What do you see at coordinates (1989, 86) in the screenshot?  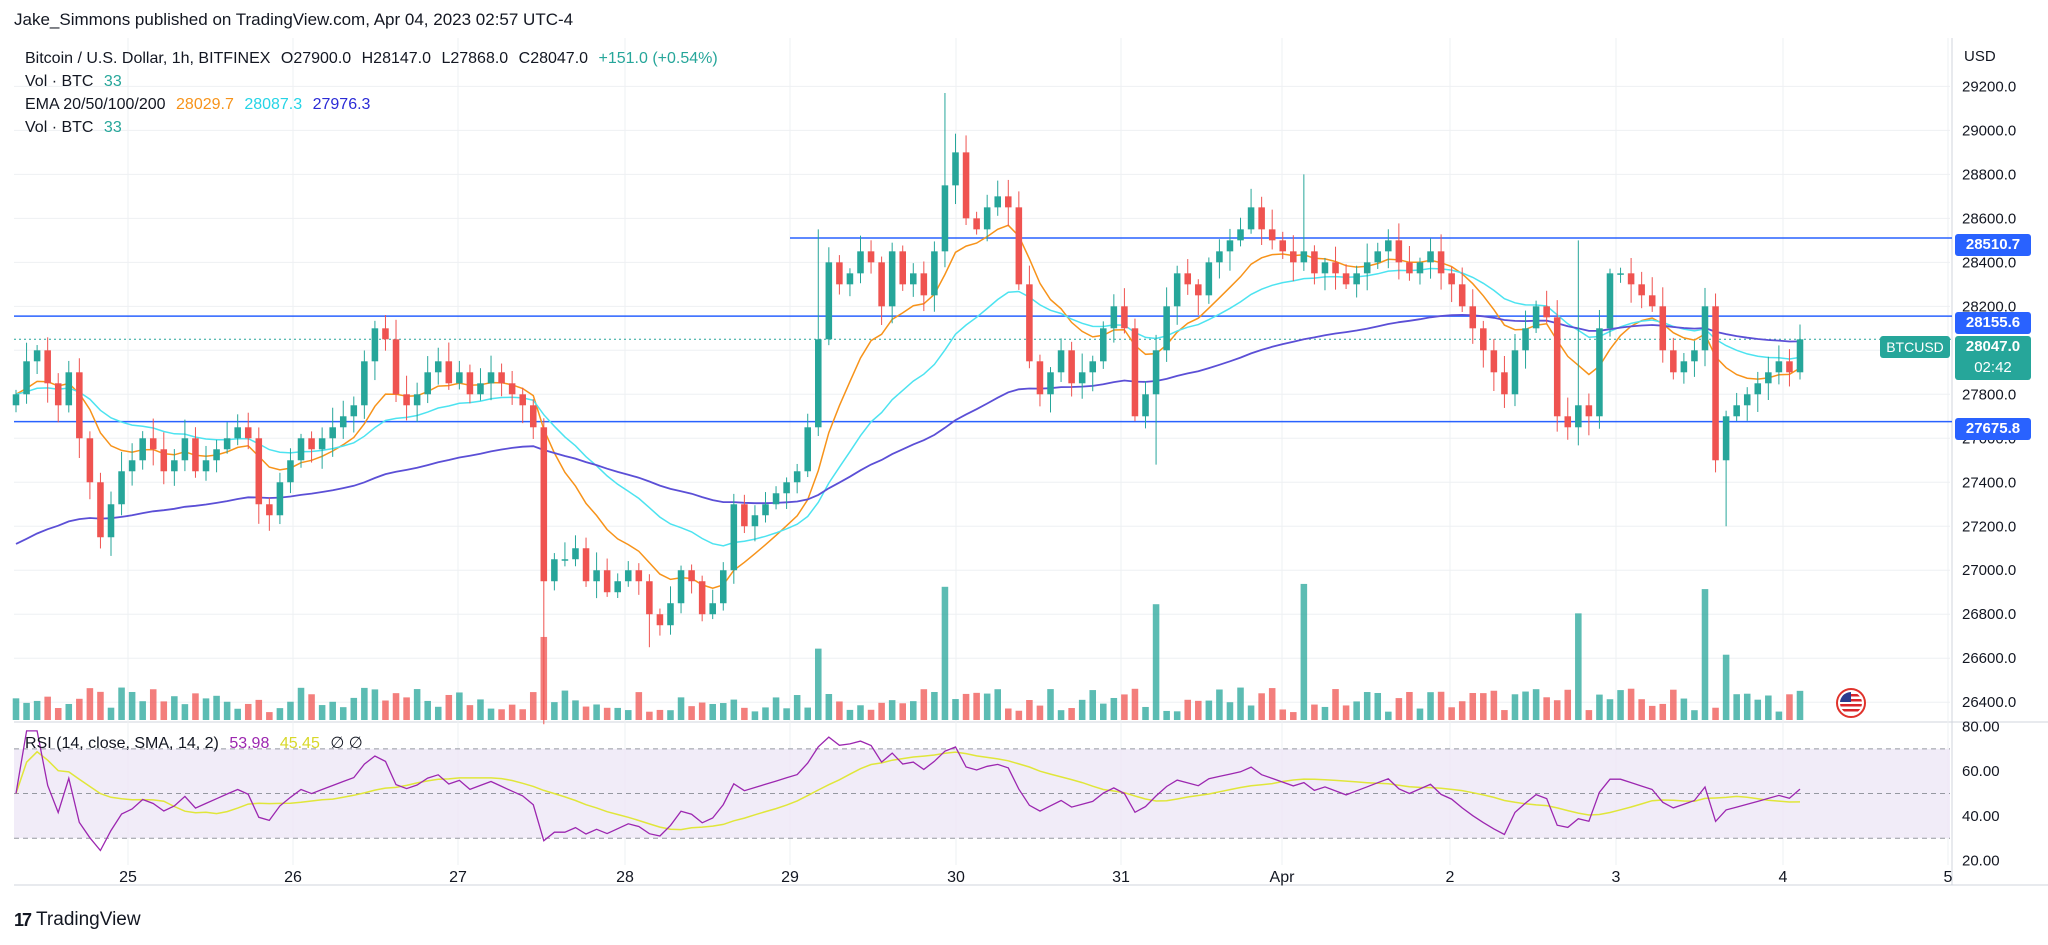 I see `y-tick-label: 29200.0` at bounding box center [1989, 86].